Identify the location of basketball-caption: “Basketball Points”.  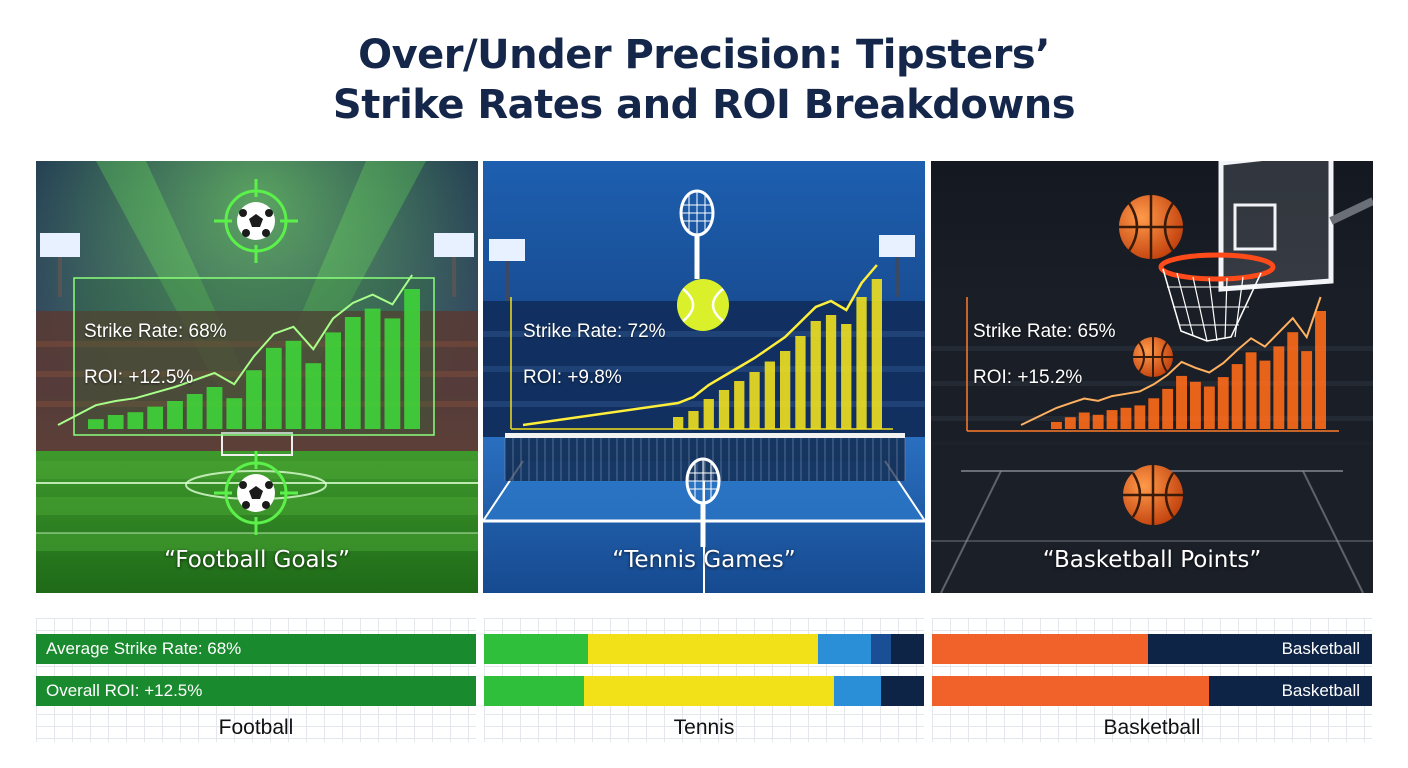
(1152, 560).